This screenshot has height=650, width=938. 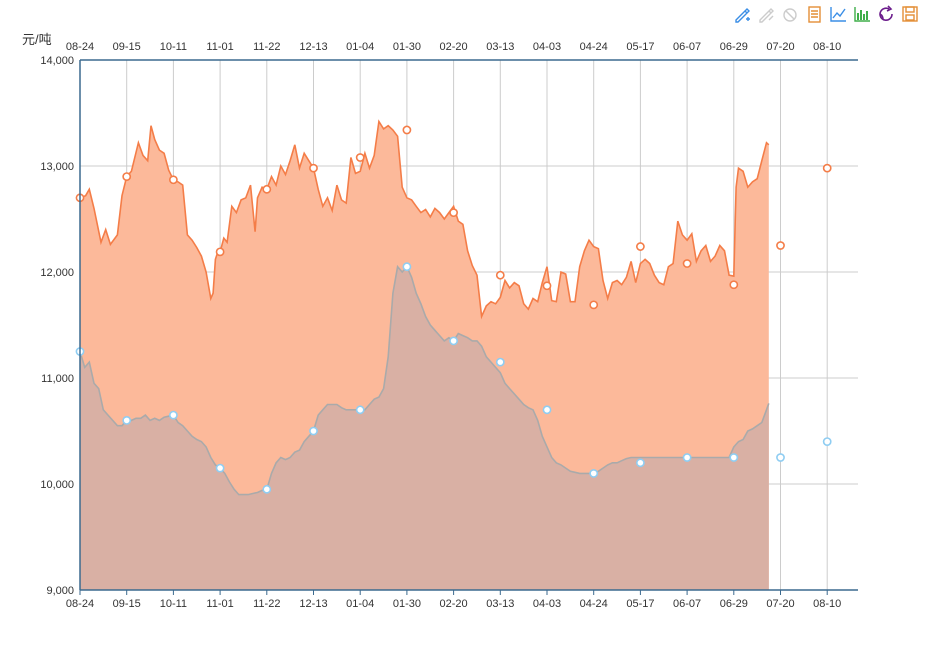 I want to click on y-tick-label: 14,000, so click(x=57, y=61).